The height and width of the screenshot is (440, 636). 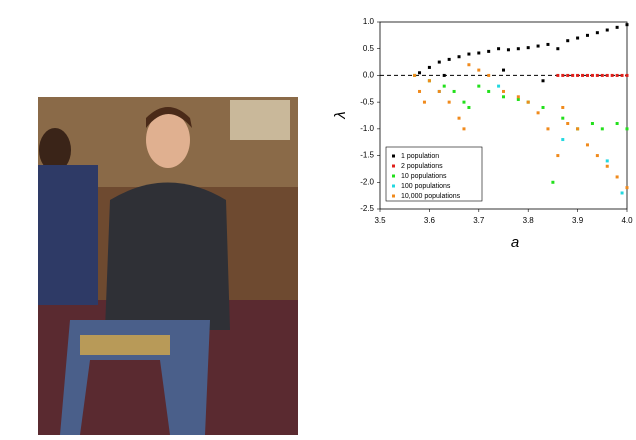 What do you see at coordinates (369, 48) in the screenshot?
I see `y-tick-label: 0.5` at bounding box center [369, 48].